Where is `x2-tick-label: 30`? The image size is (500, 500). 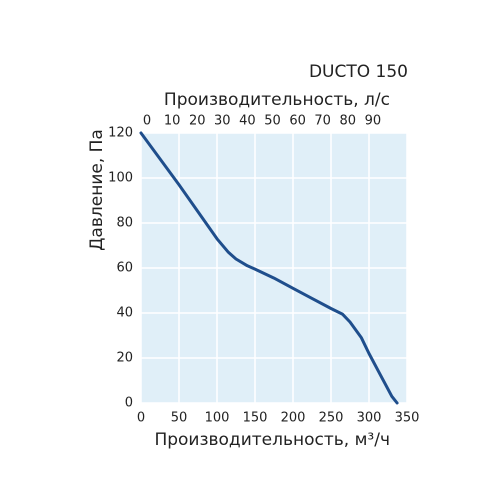
x2-tick-label: 30 is located at coordinates (222, 121).